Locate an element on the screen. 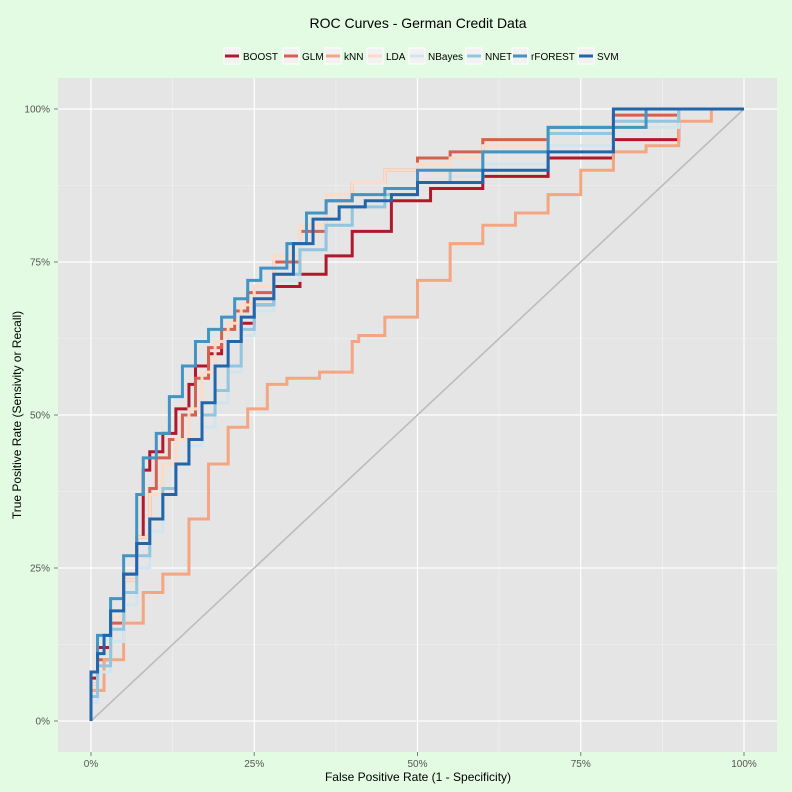  y-tick-label: 75% is located at coordinates (40, 263).